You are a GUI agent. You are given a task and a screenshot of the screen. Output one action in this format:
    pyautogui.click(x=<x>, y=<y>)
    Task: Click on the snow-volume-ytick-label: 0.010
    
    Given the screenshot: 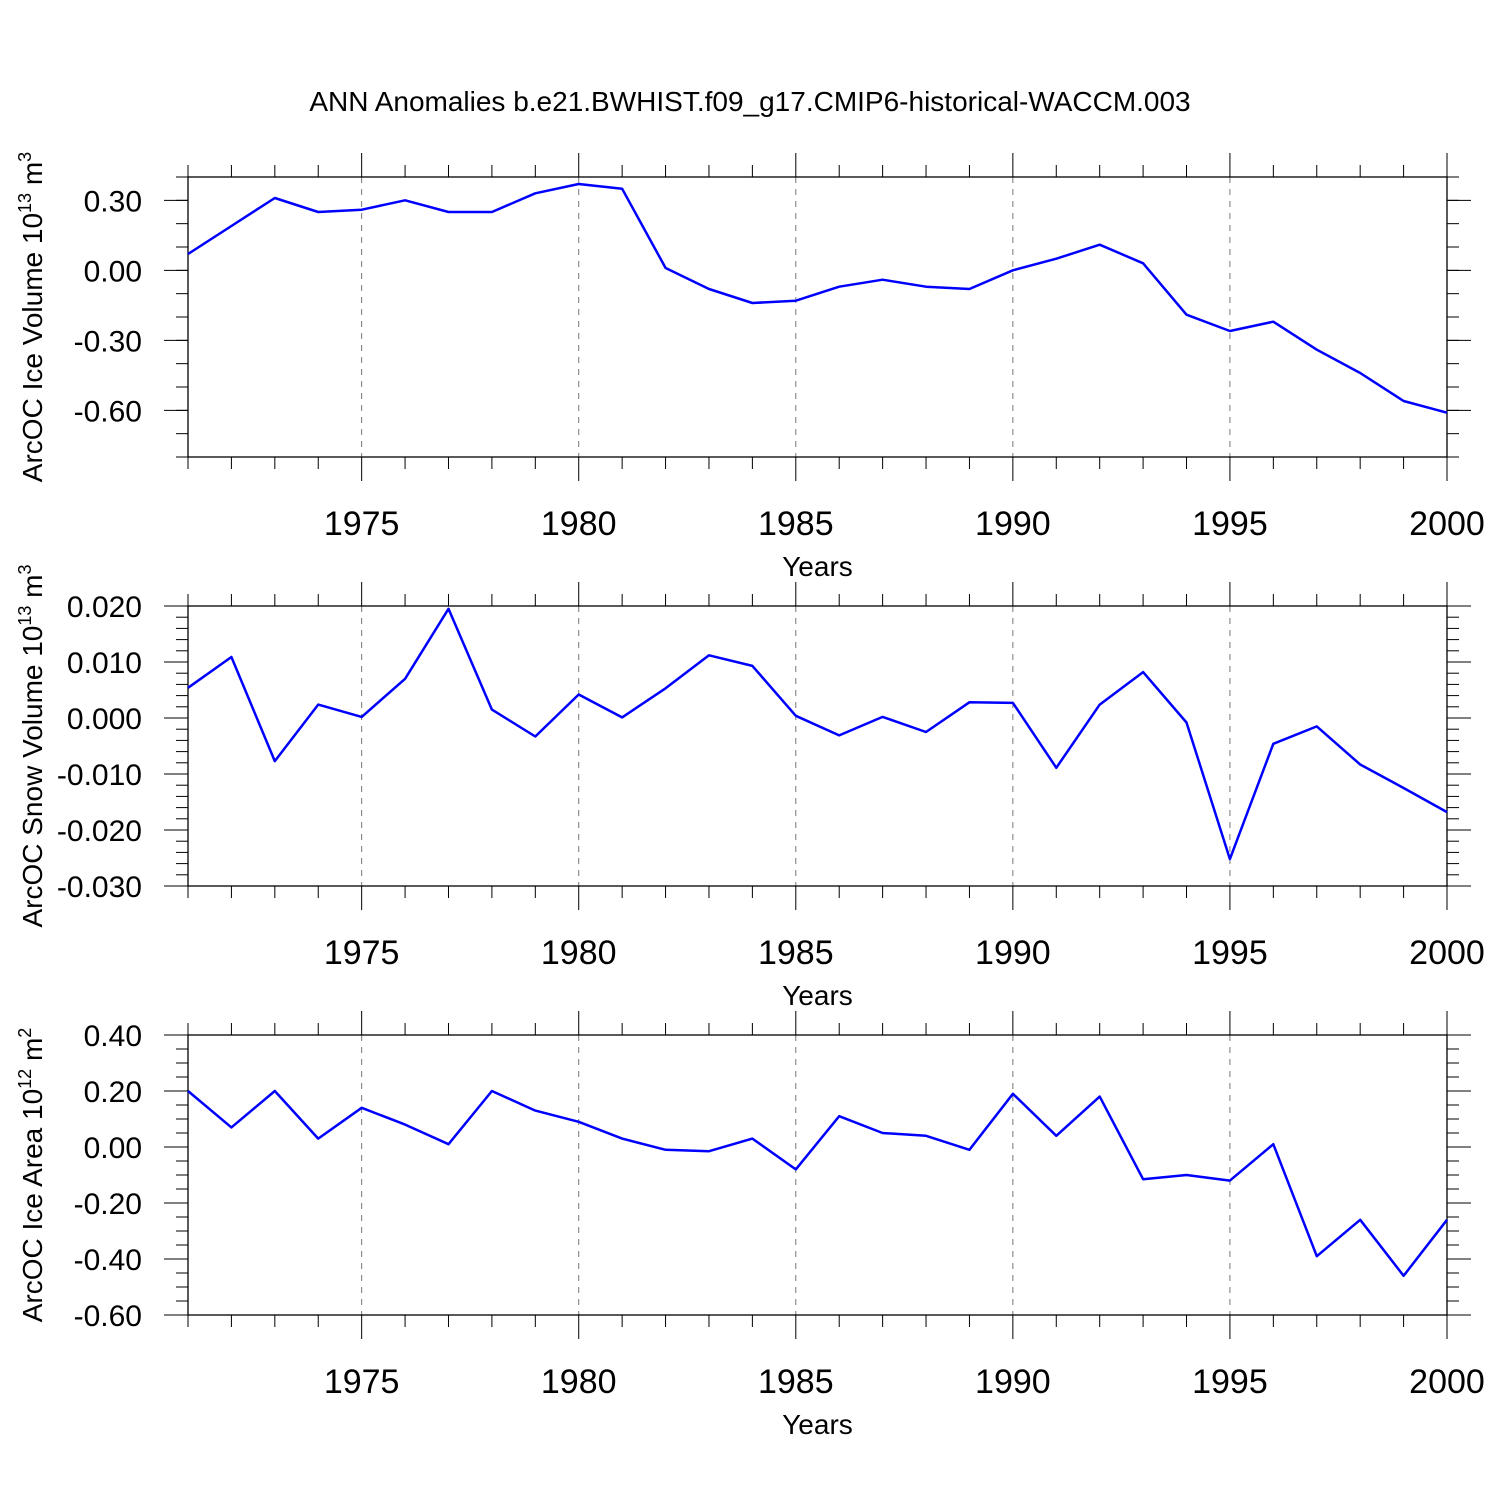 What is the action you would take?
    pyautogui.click(x=104, y=663)
    